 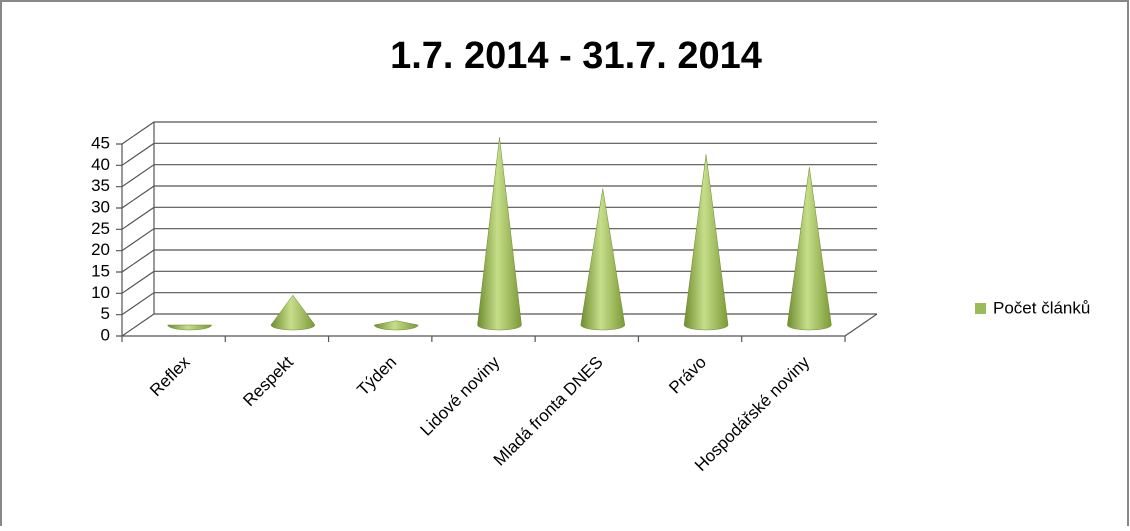 What do you see at coordinates (100, 270) in the screenshot?
I see `y-tick-label: 15` at bounding box center [100, 270].